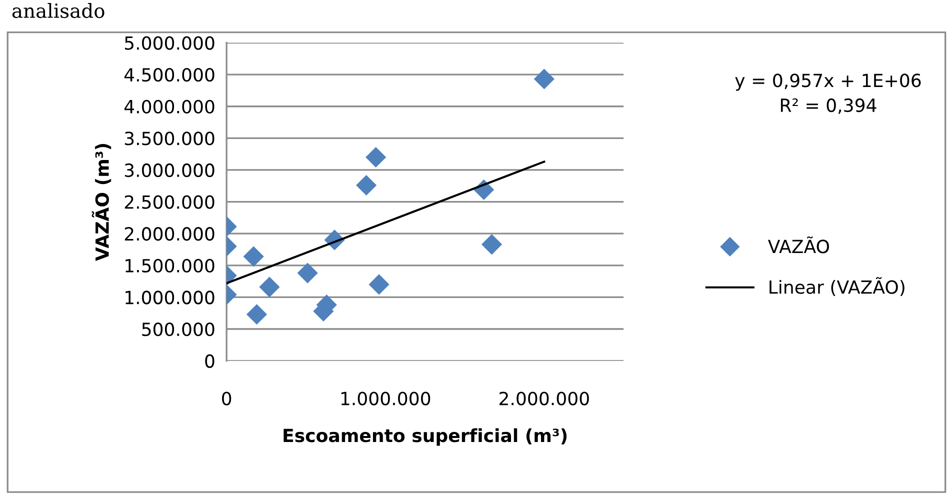 The height and width of the screenshot is (497, 952). What do you see at coordinates (169, 170) in the screenshot?
I see `y-tick-label: 3.000.000` at bounding box center [169, 170].